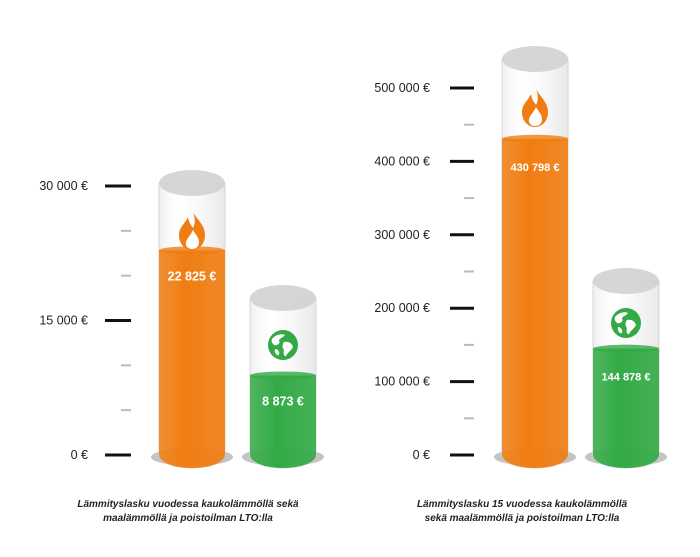  I want to click on bar-value-label: 430 798 €, so click(535, 168).